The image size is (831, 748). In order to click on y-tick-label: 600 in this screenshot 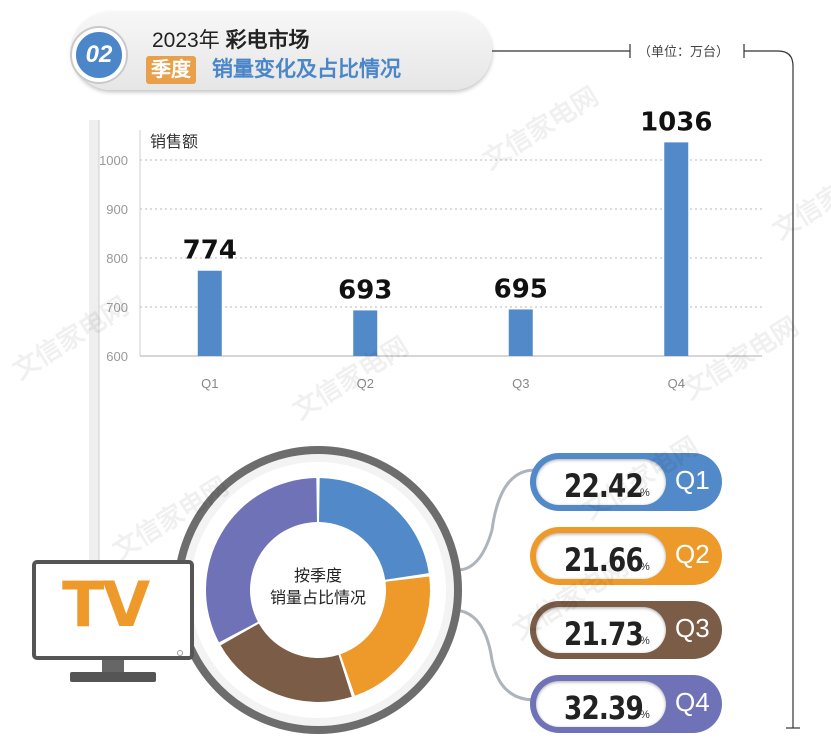, I will do `click(117, 356)`.